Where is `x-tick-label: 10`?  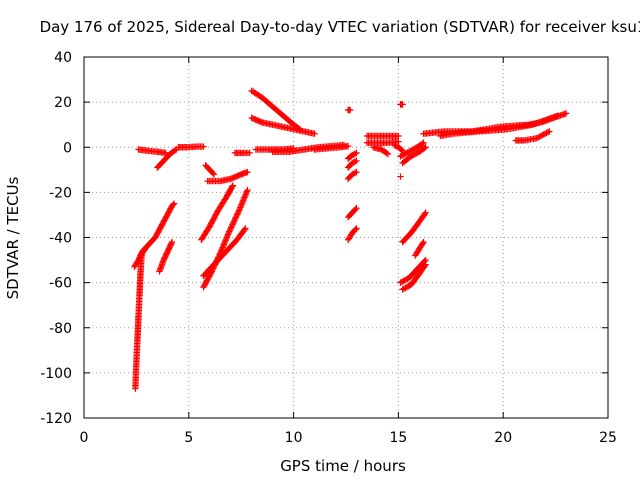
x-tick-label: 10 is located at coordinates (294, 438).